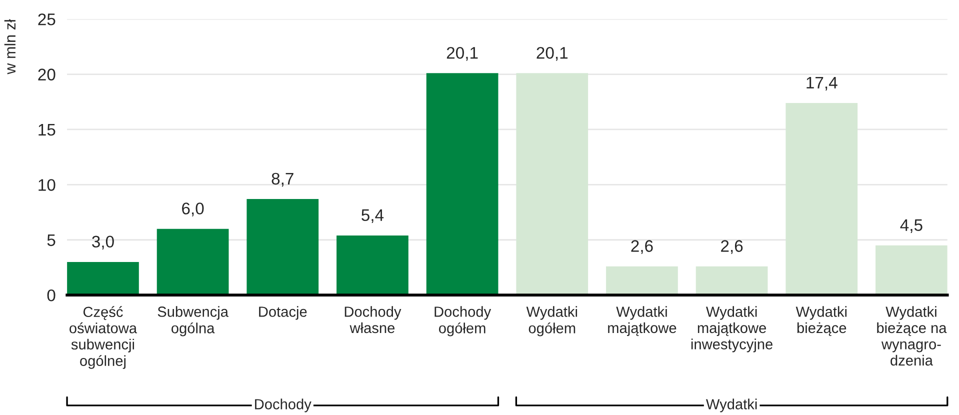  What do you see at coordinates (51, 240) in the screenshot?
I see `y-tick-label: 5` at bounding box center [51, 240].